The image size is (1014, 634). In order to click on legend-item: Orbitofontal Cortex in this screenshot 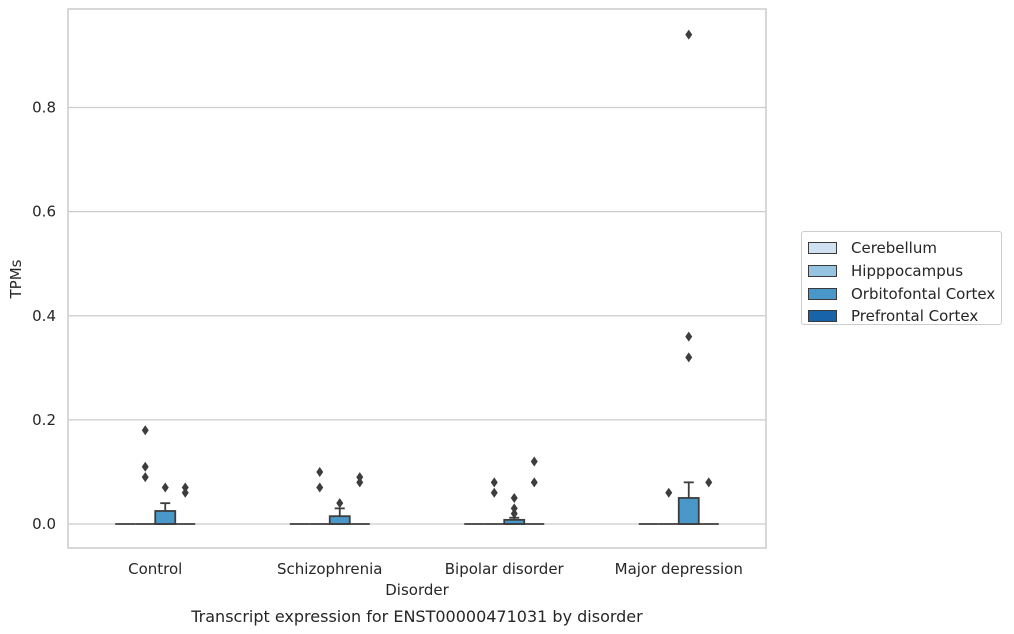, I will do `click(904, 293)`.